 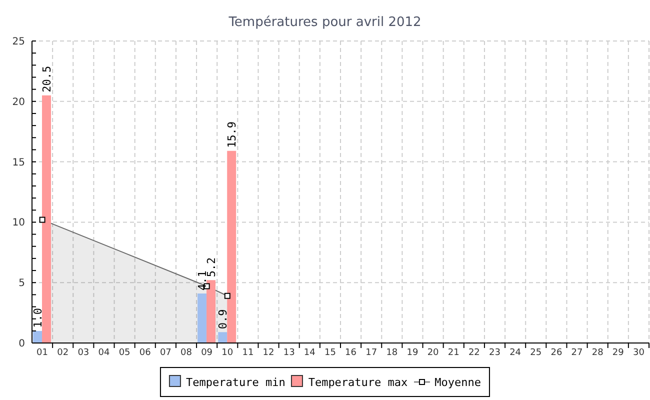 What do you see at coordinates (638, 353) in the screenshot?
I see `x-tick-label: 30` at bounding box center [638, 353].